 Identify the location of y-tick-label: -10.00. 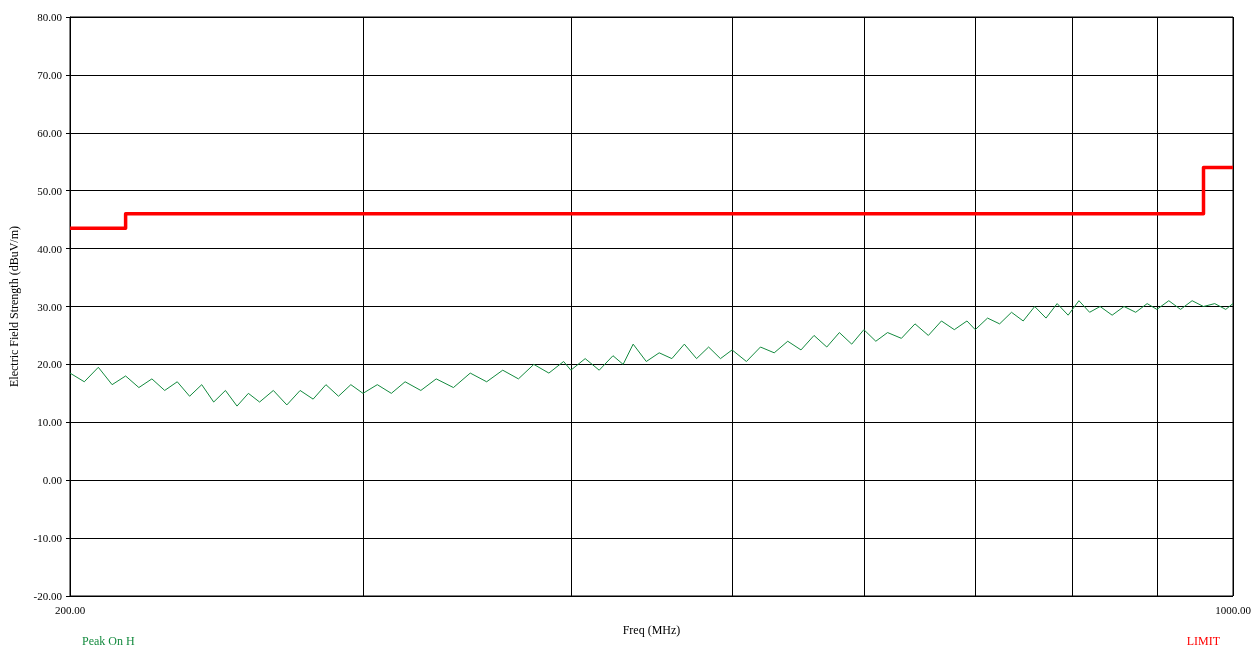
(48, 538).